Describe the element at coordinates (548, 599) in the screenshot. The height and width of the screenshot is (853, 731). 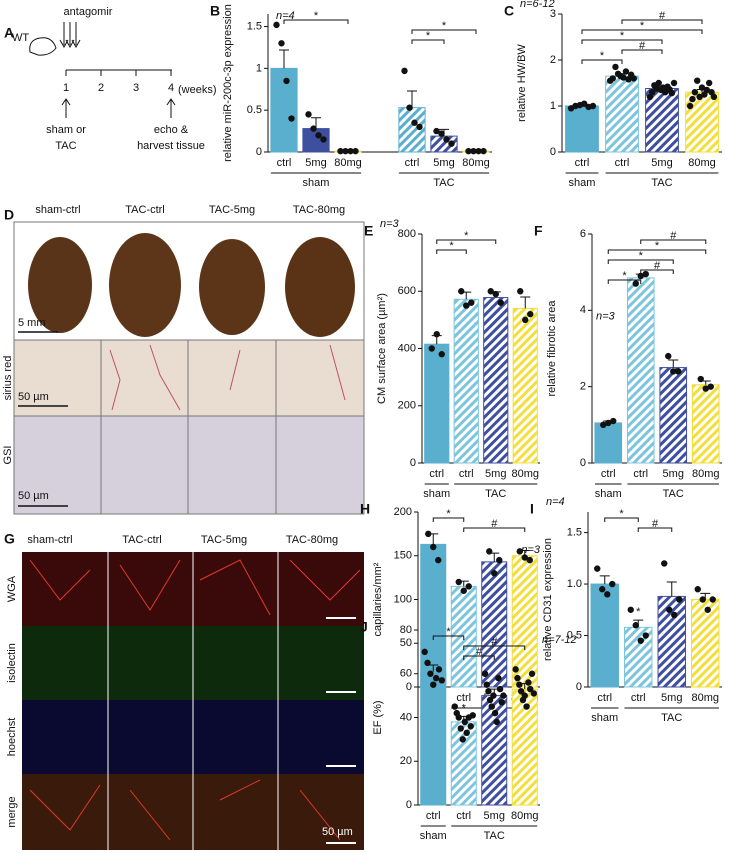
I see `y-axis-label: relative CD31 expression` at that location.